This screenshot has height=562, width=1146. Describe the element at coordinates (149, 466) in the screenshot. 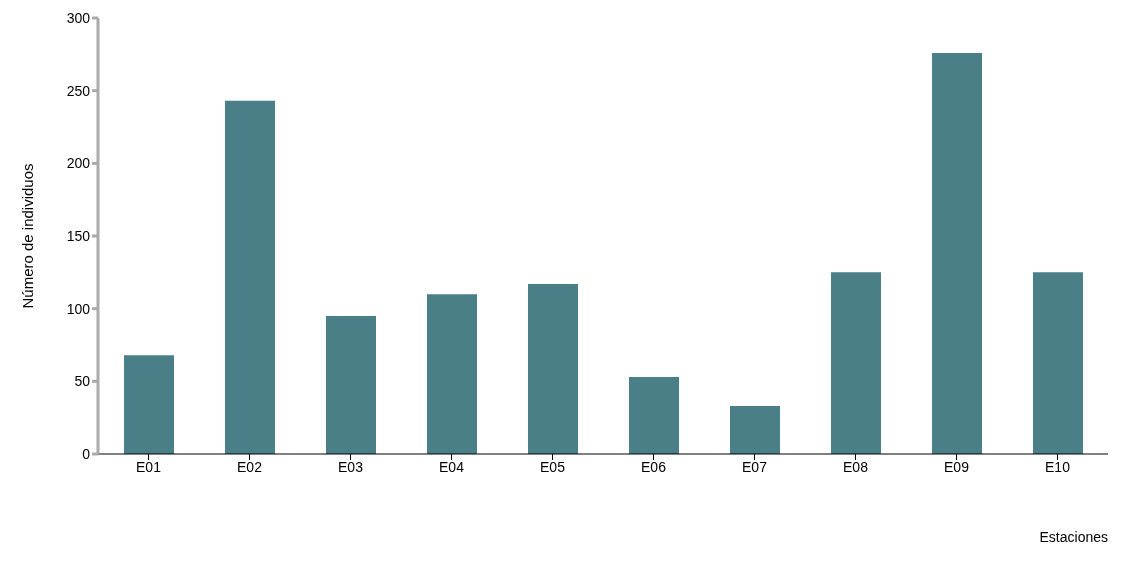

I see `x-tick-label: E01` at that location.